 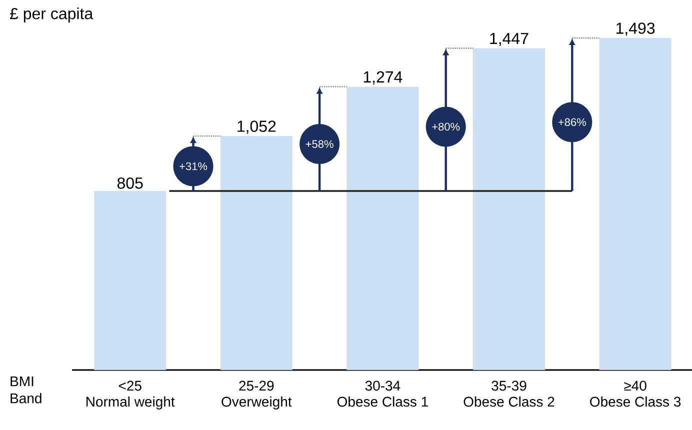 I want to click on x-axis-title: BMI Band, so click(x=26, y=390).